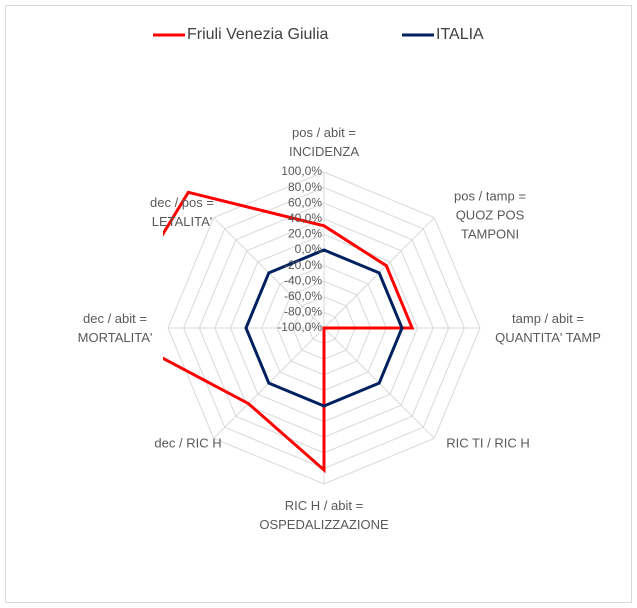 This screenshot has height=608, width=637. Describe the element at coordinates (258, 34) in the screenshot. I see `legend-label: Friuli Venezia Giulia` at that location.